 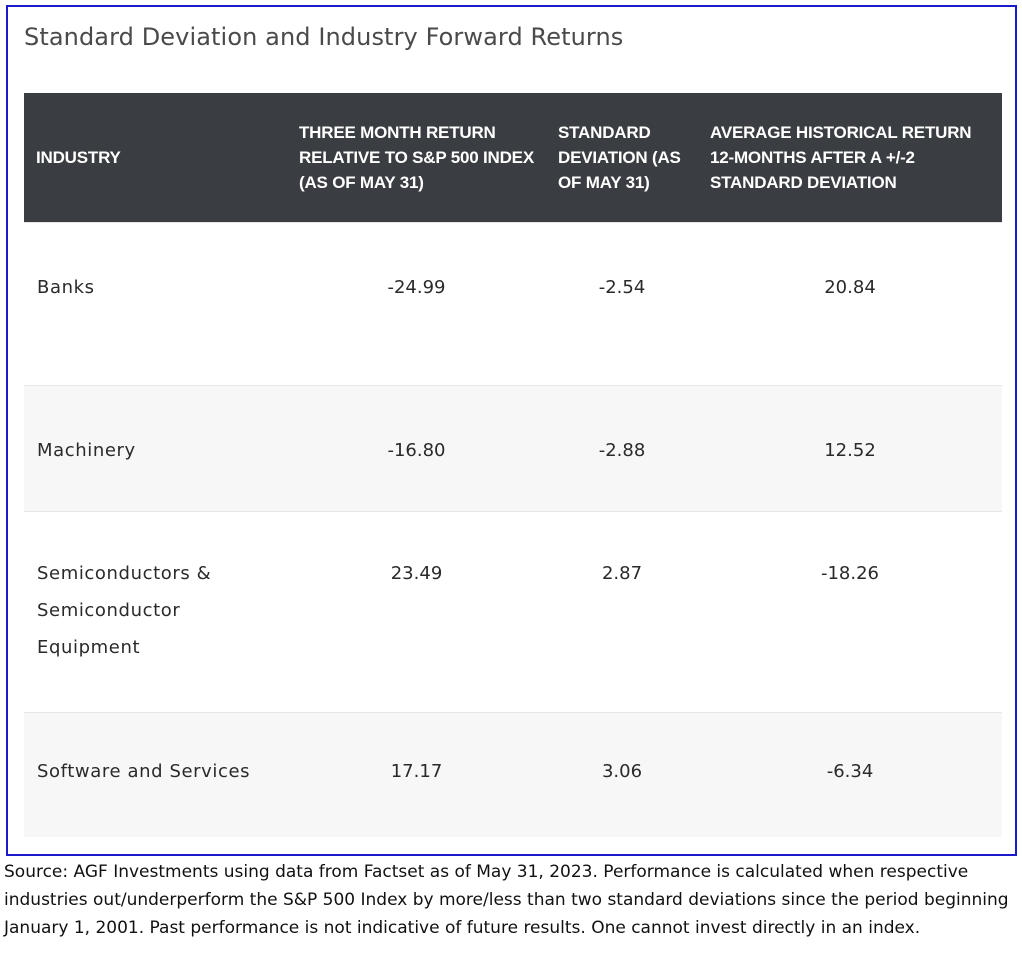 What do you see at coordinates (850, 611) in the screenshot?
I see `average-return-cell: -18.26` at bounding box center [850, 611].